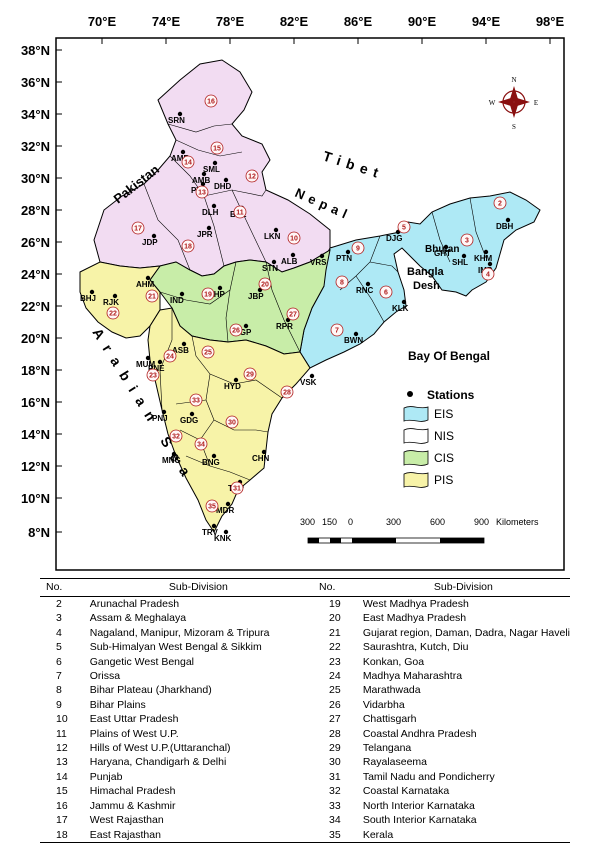 The image size is (600, 859). I want to click on station-label: MUM, so click(145, 364).